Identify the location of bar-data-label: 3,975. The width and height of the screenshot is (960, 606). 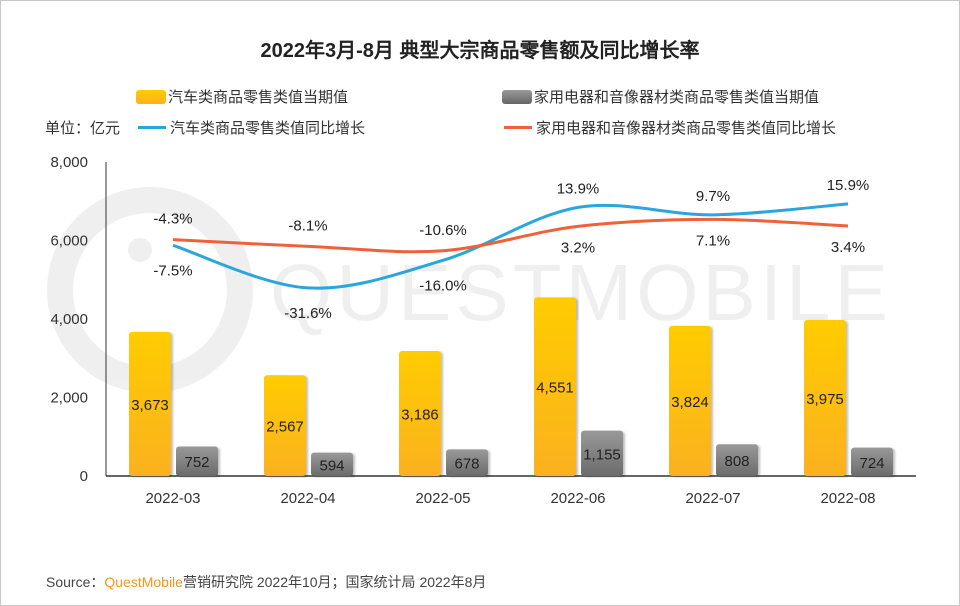
(825, 399).